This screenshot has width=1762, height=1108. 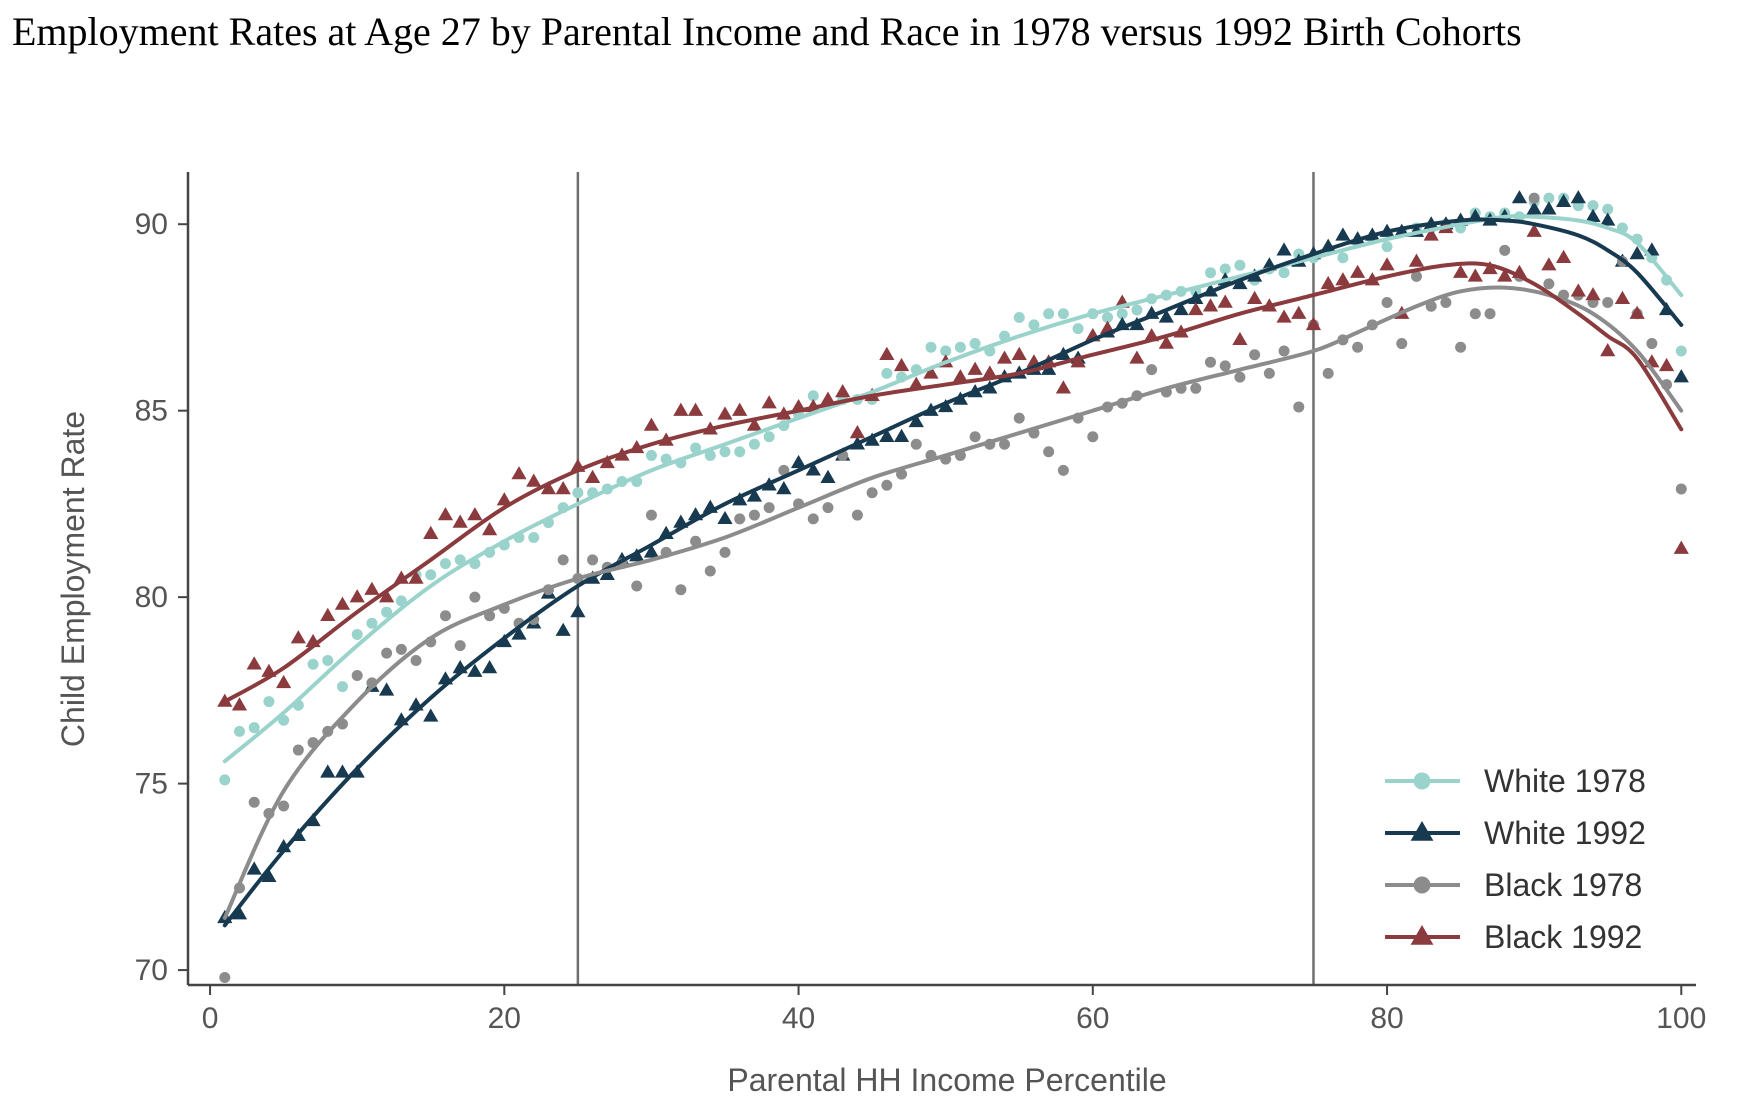 I want to click on legend-label: Black 1992, so click(x=1563, y=937).